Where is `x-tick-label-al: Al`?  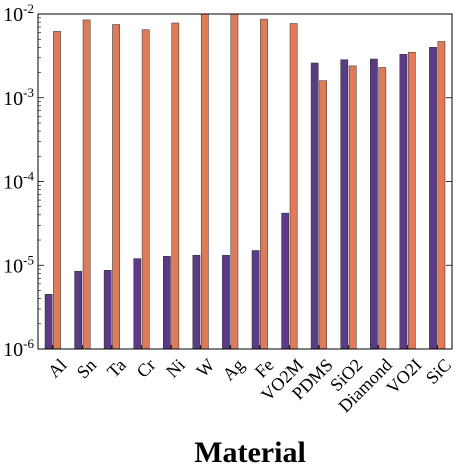 x-tick-label-al: Al is located at coordinates (57, 368).